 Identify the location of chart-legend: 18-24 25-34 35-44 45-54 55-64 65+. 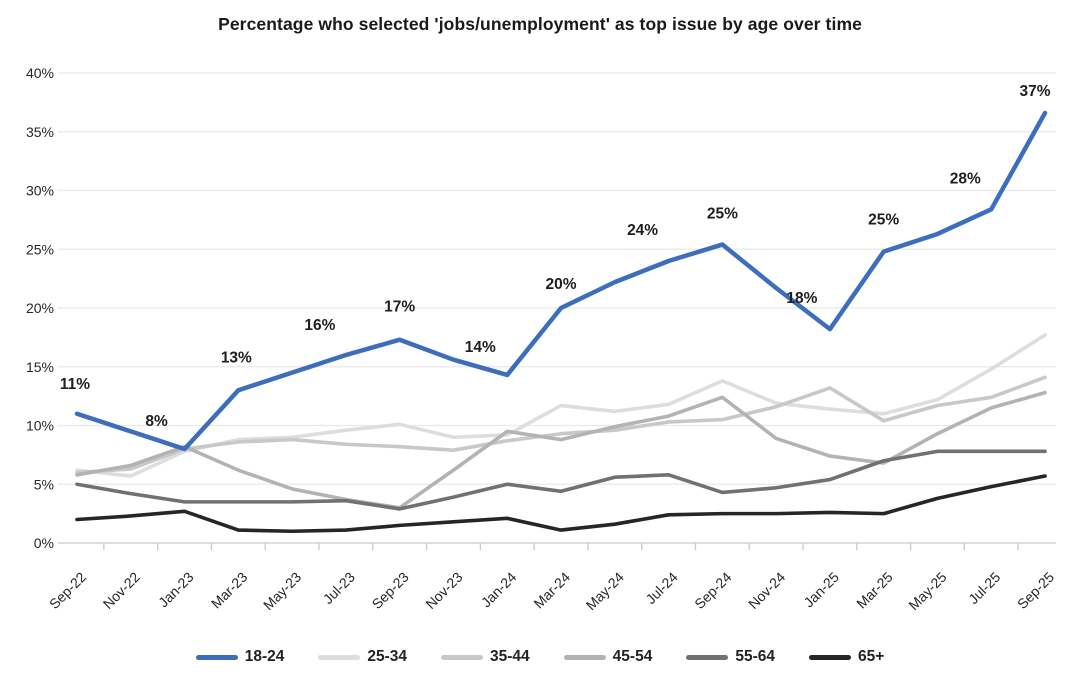
(540, 657).